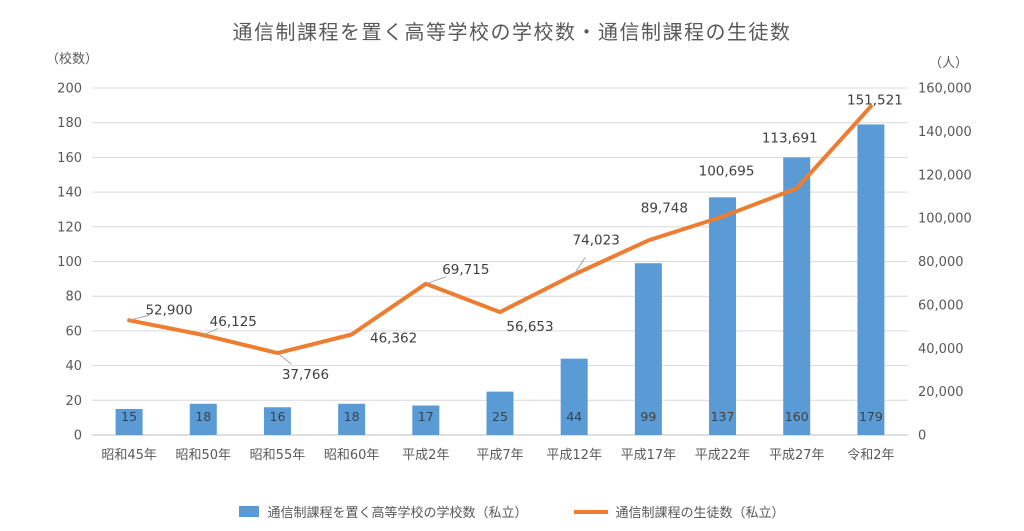  Describe the element at coordinates (78, 436) in the screenshot. I see `left-axis-tick-label: 0` at that location.